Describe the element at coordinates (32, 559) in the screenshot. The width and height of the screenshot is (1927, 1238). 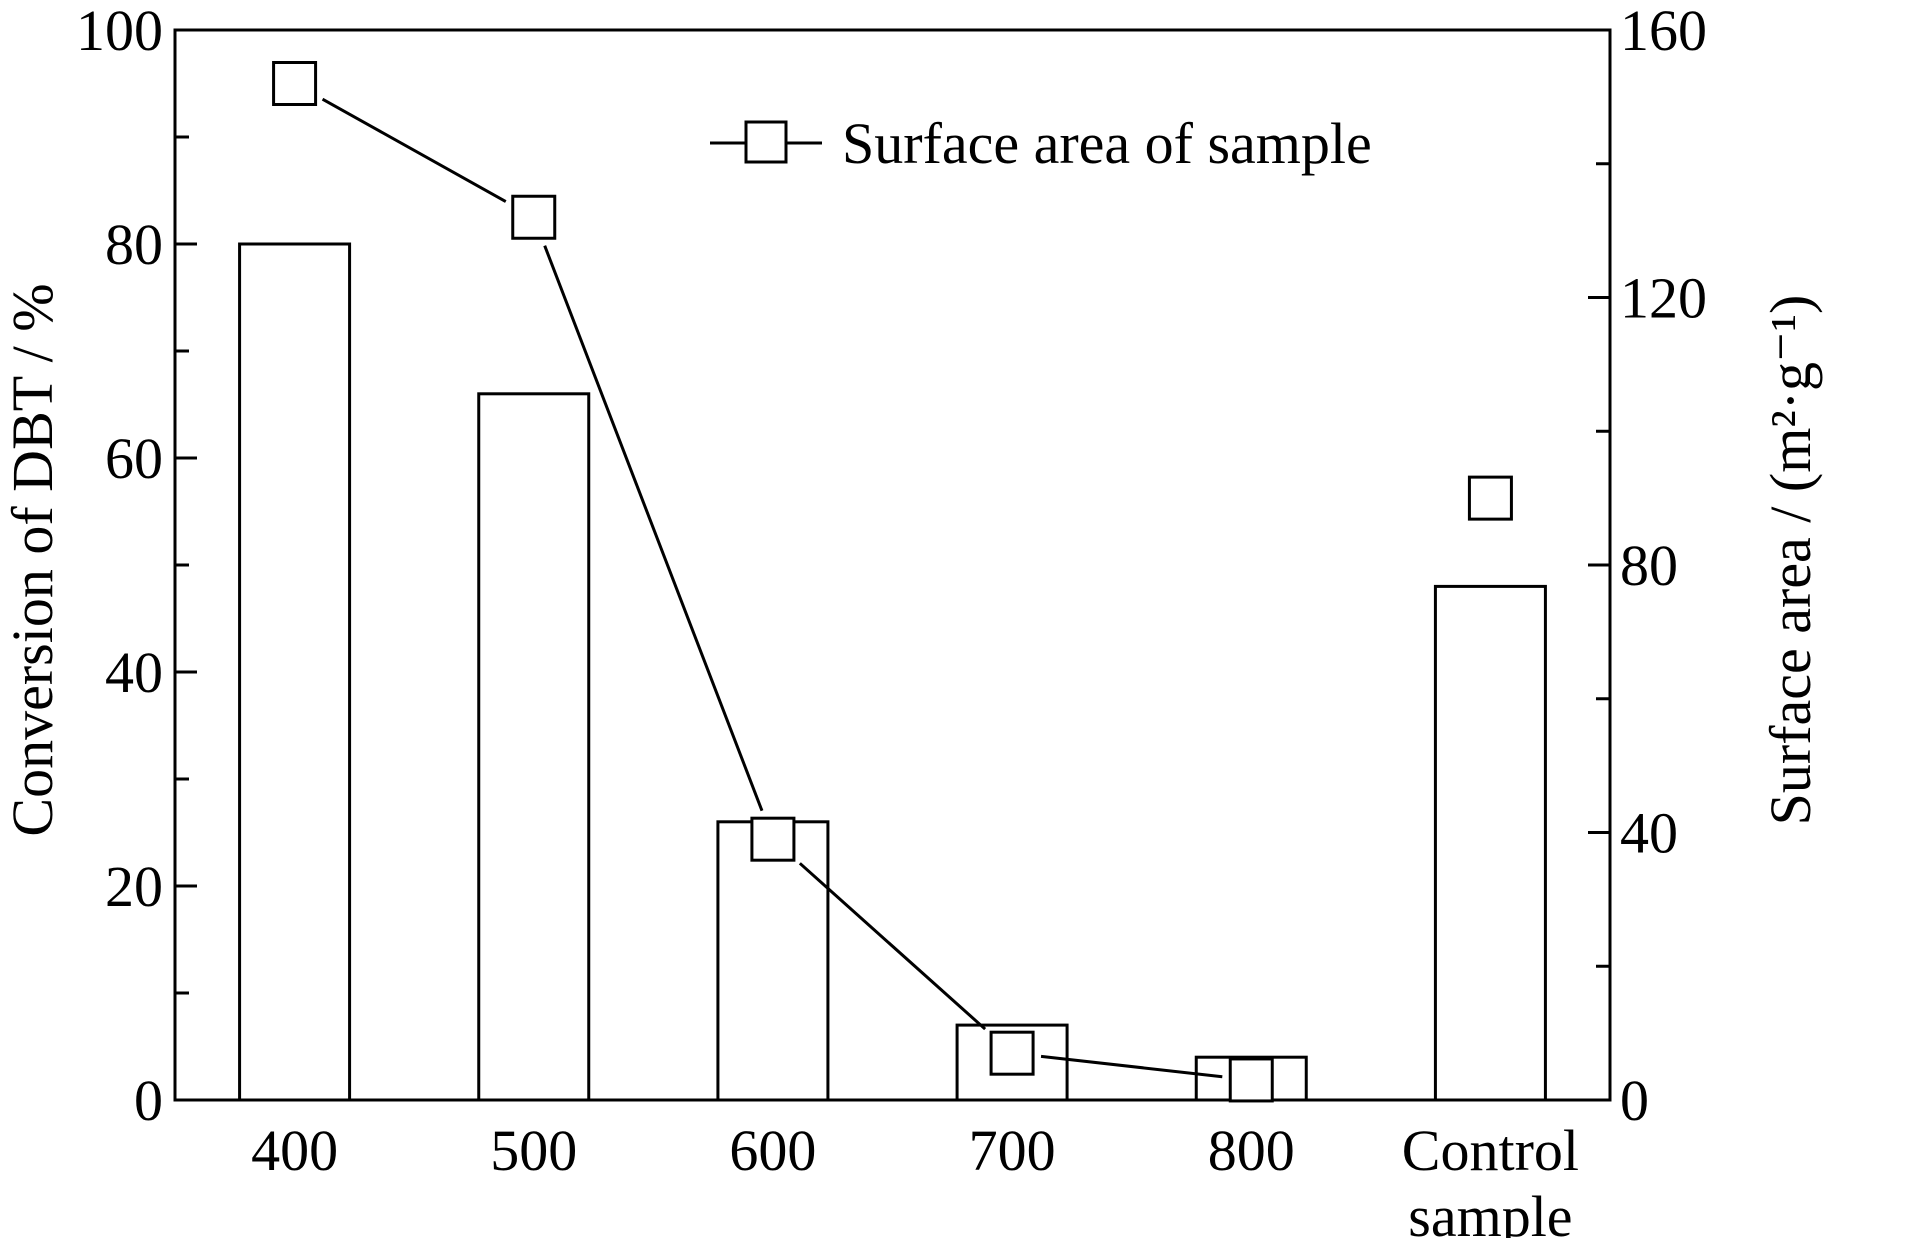
I see `y-axis-title-left: Conversion of DBT / %` at that location.